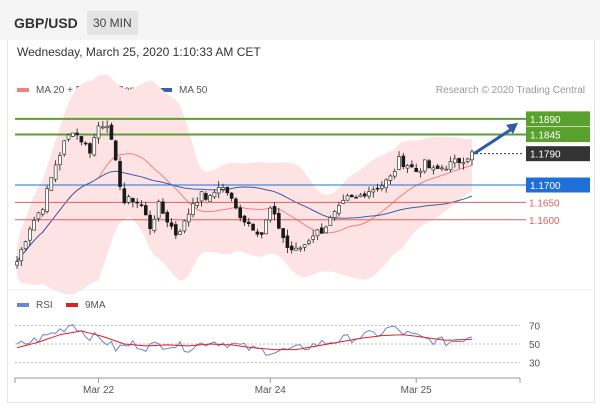 This screenshot has height=410, width=600. What do you see at coordinates (95, 305) in the screenshot?
I see `ma9-legend-label: 9MA` at bounding box center [95, 305].